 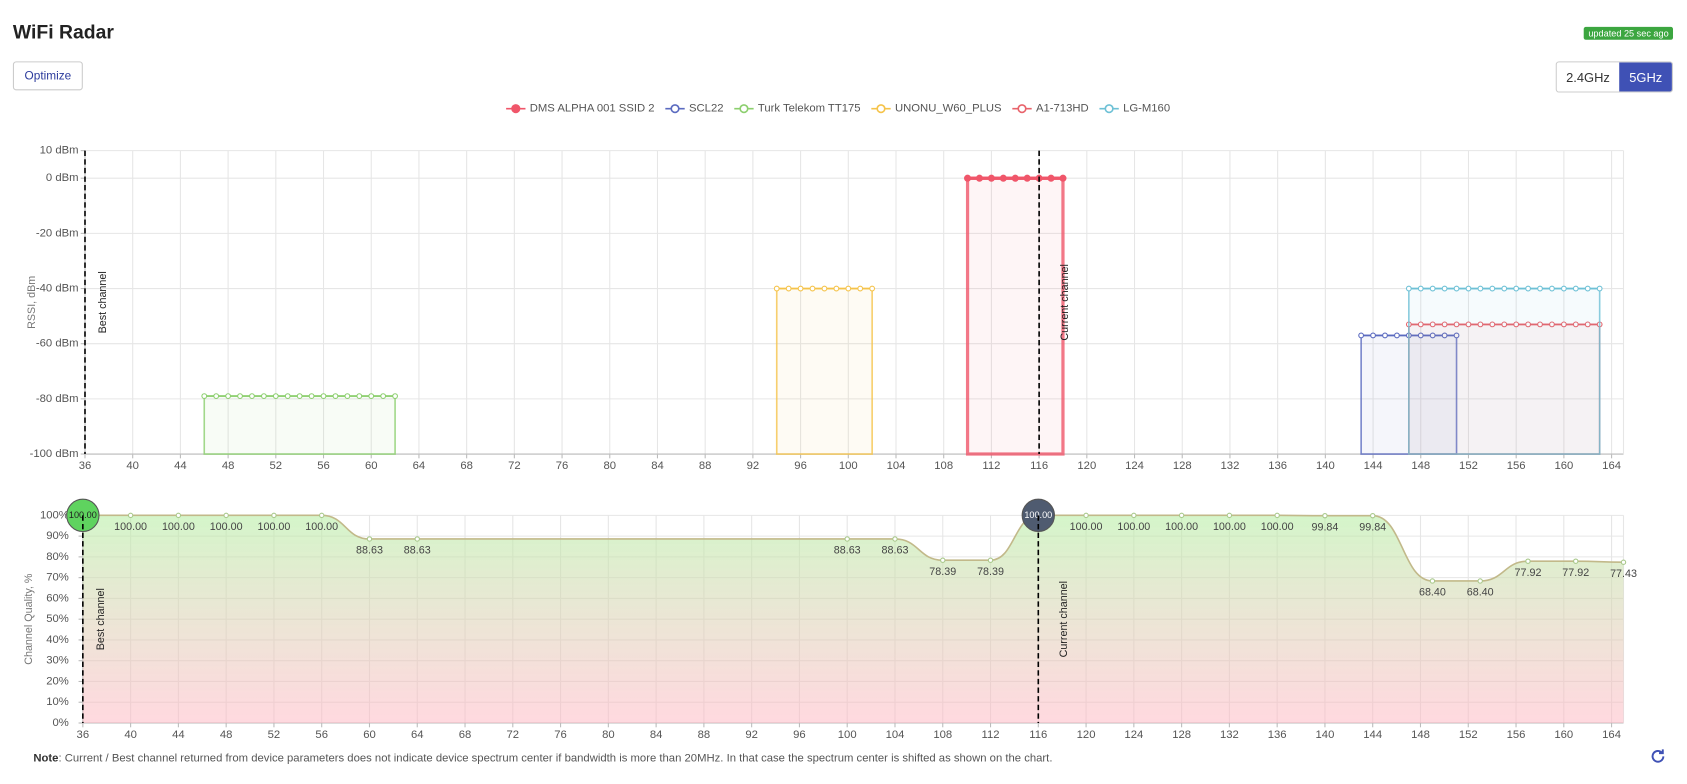 What do you see at coordinates (1086, 735) in the screenshot?
I see `x-tick-label: 120` at bounding box center [1086, 735].